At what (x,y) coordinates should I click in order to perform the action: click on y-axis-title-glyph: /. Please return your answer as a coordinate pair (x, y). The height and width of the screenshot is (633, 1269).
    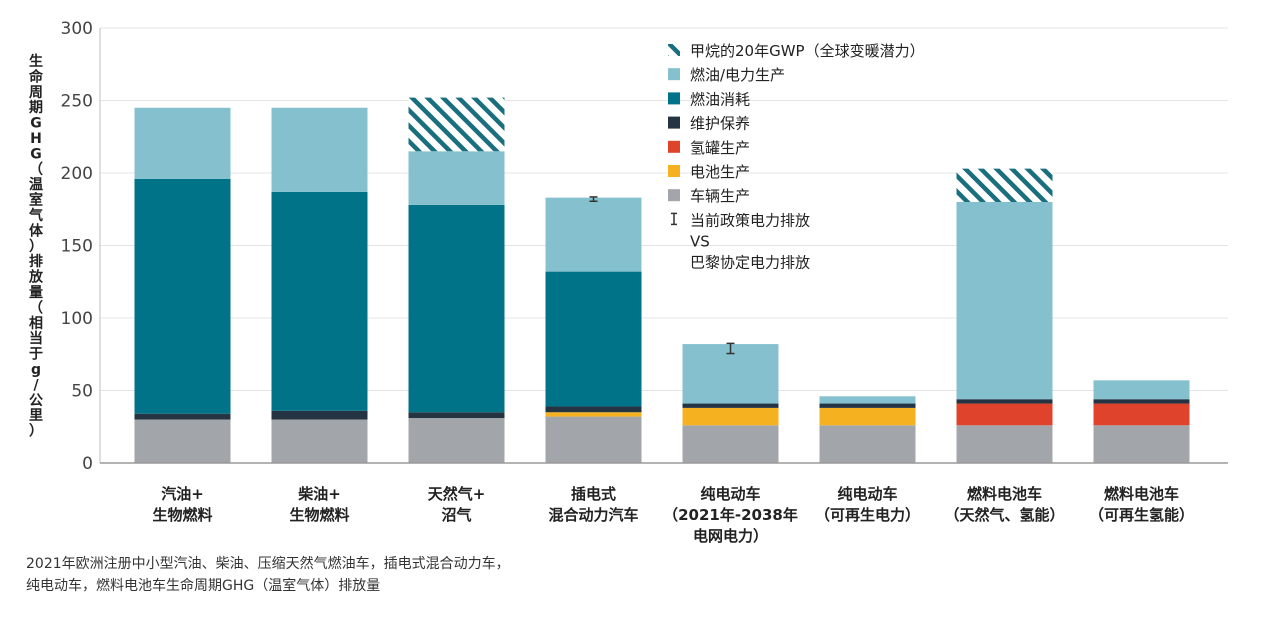
    Looking at the image, I should click on (36, 385).